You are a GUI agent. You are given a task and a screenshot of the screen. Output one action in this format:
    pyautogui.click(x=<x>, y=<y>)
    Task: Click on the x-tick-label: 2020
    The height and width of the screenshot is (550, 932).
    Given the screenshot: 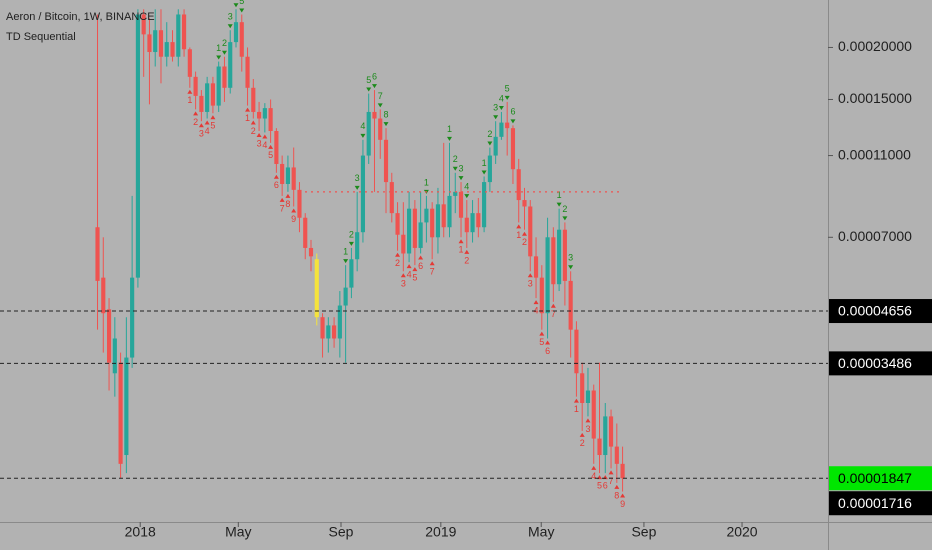 What is the action you would take?
    pyautogui.click(x=741, y=532)
    